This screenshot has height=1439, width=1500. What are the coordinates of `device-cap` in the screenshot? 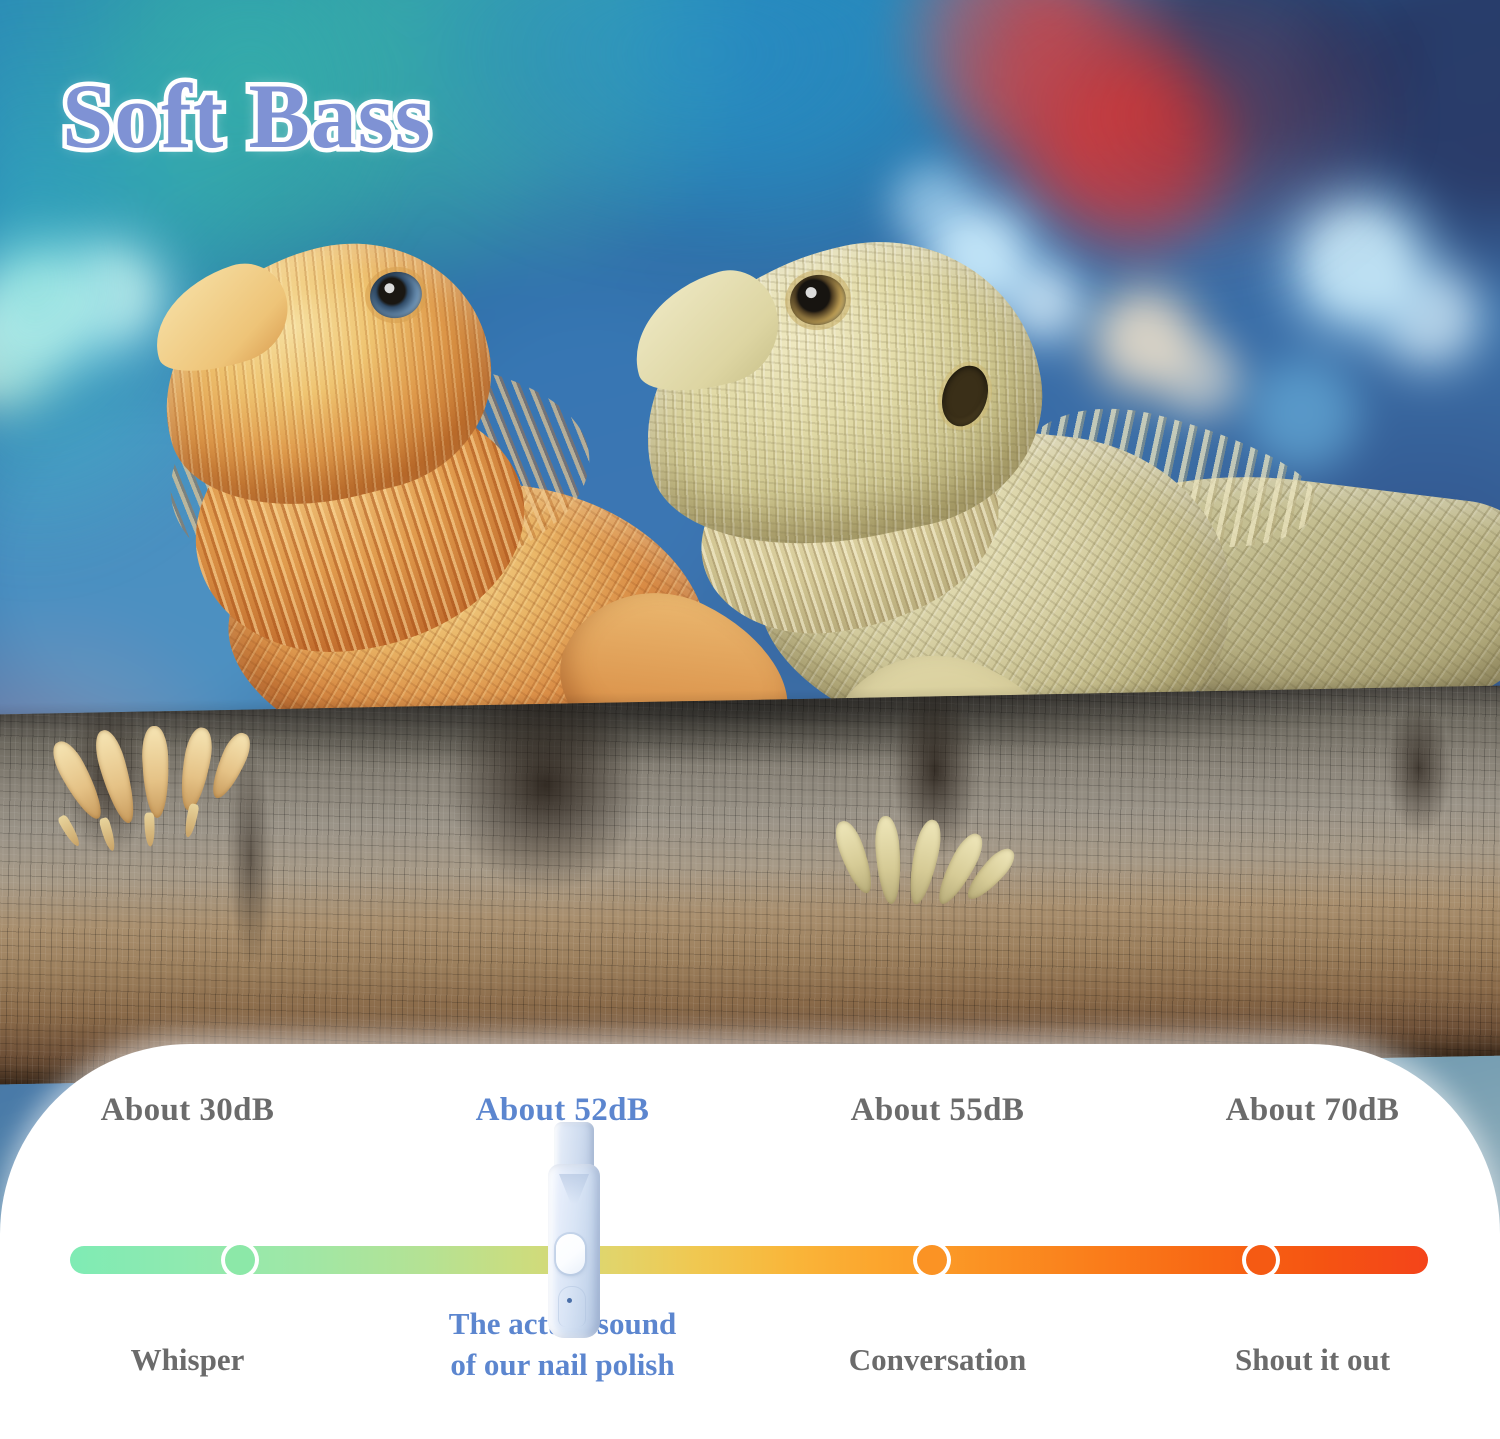 It's located at (574, 1147).